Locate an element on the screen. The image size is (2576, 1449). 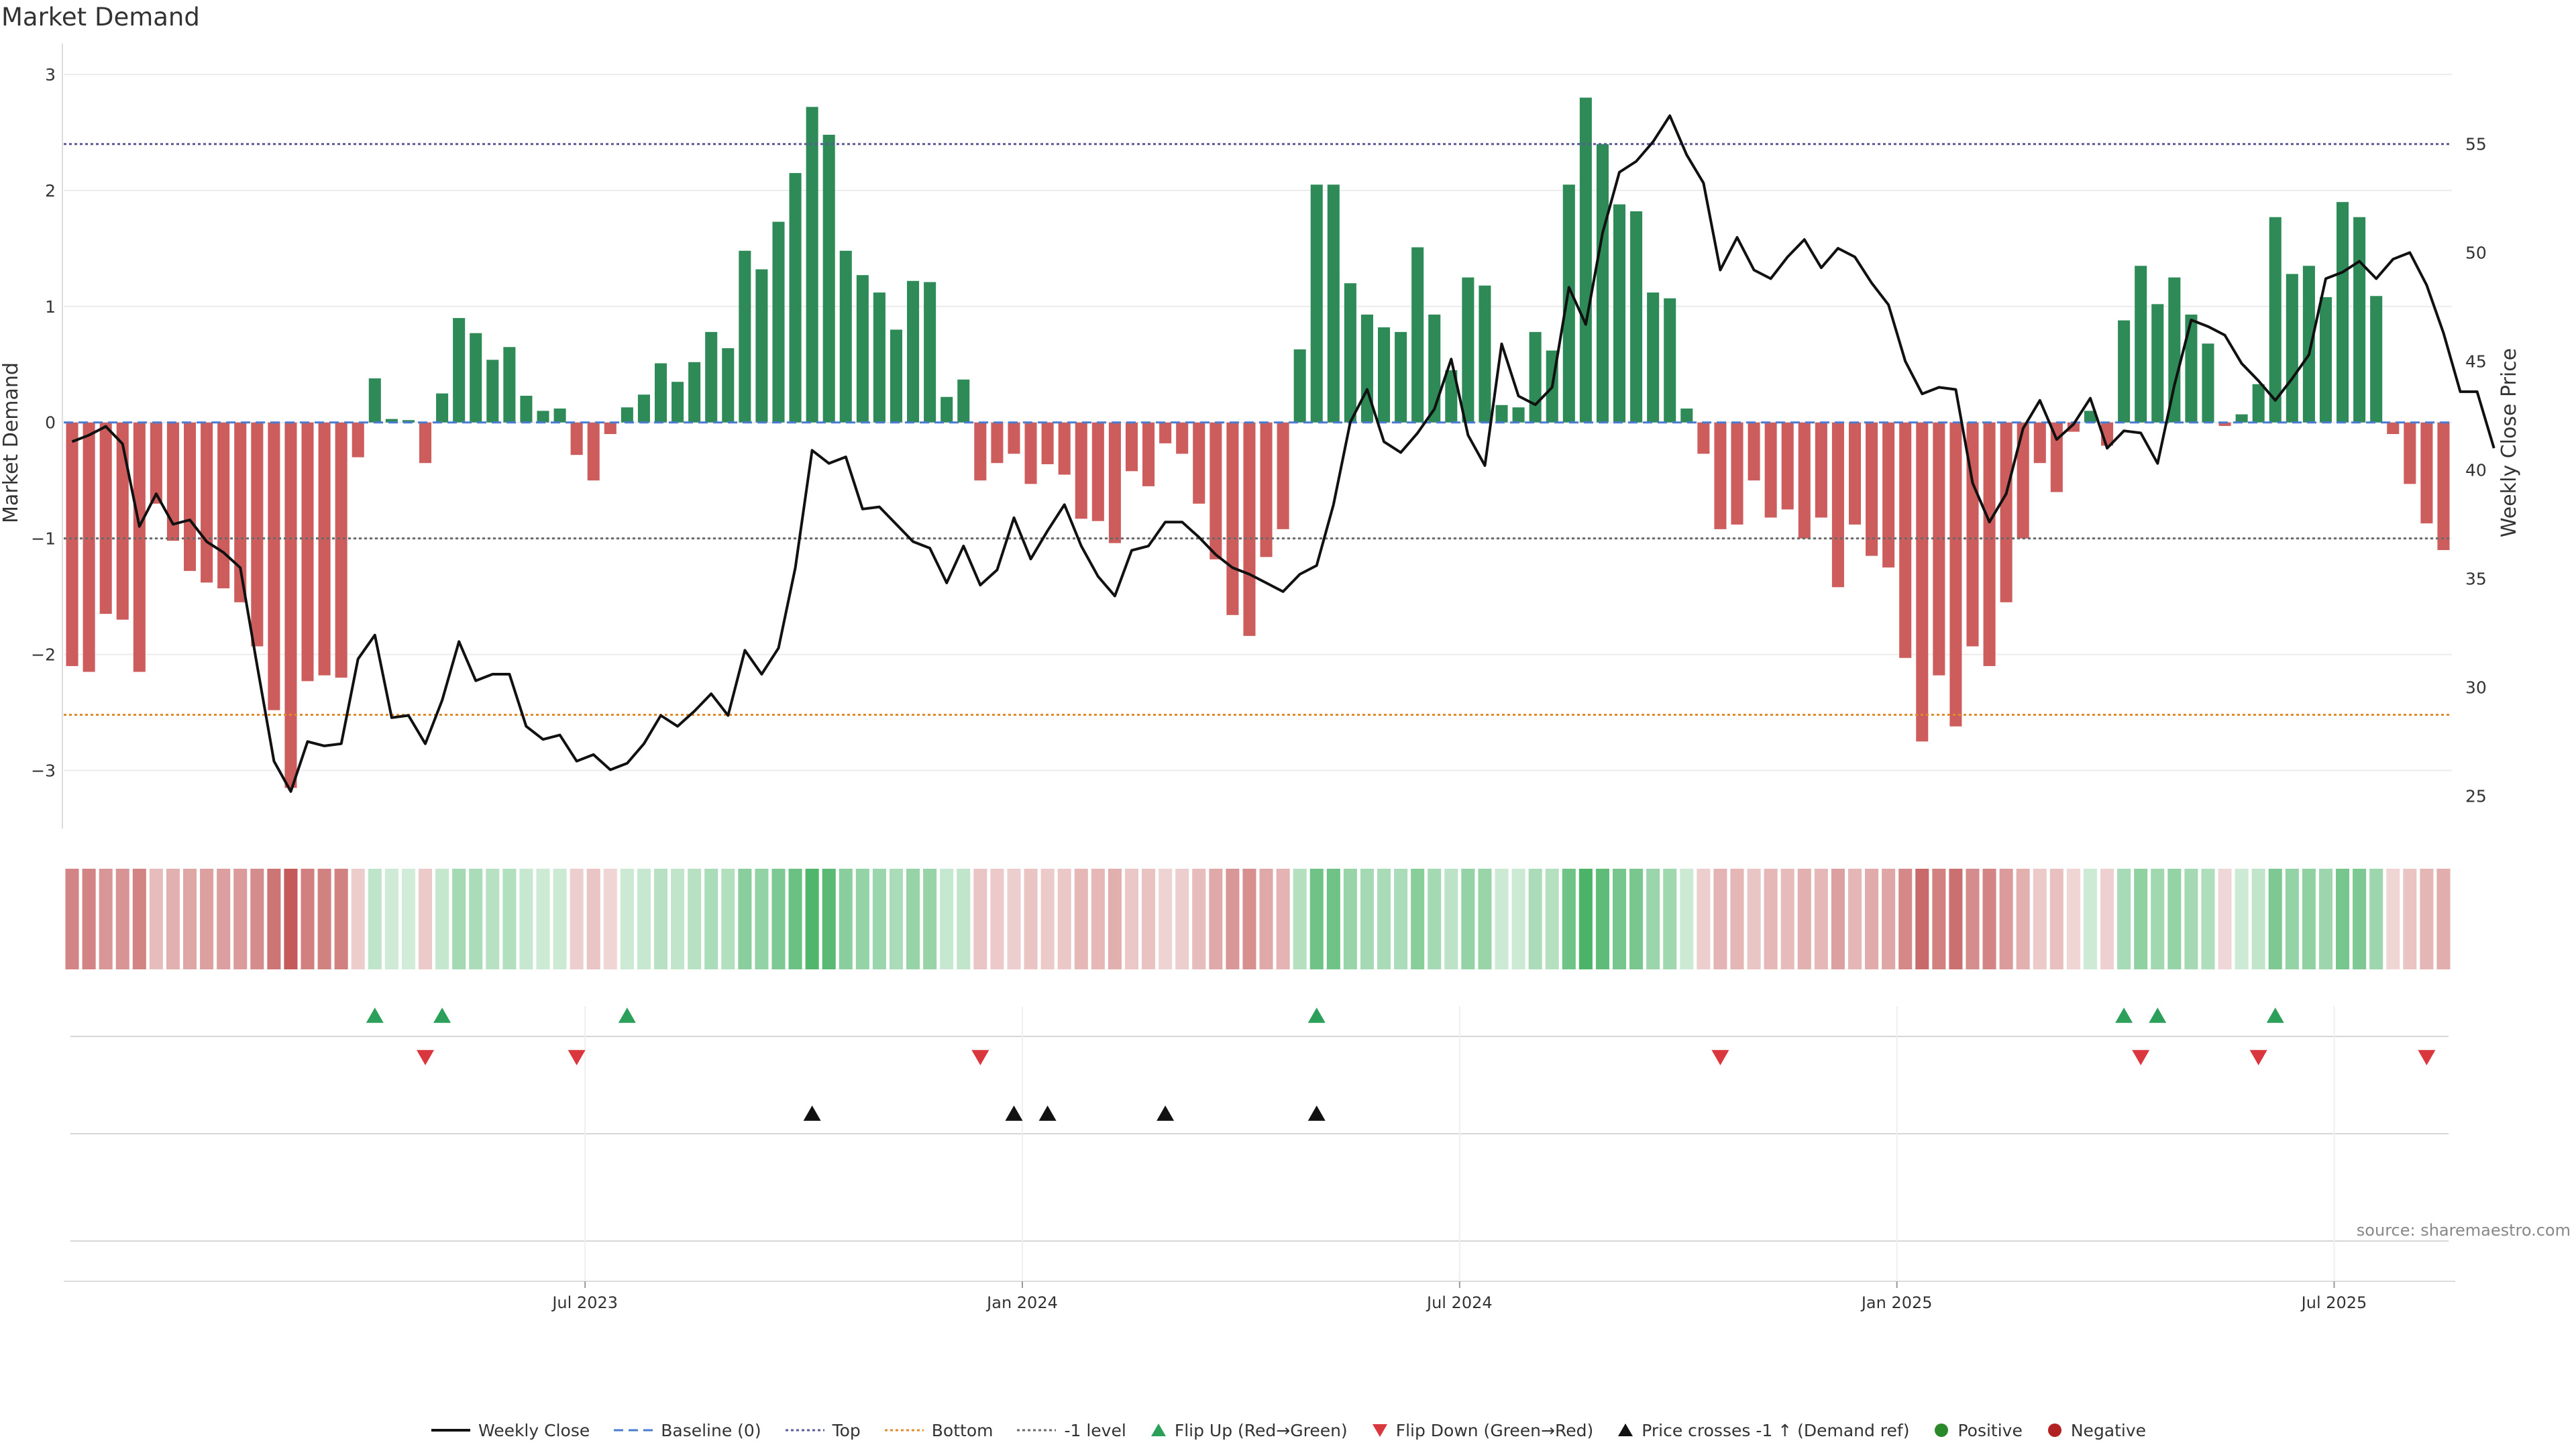
y-right-tick-label: 40 is located at coordinates (2476, 470).